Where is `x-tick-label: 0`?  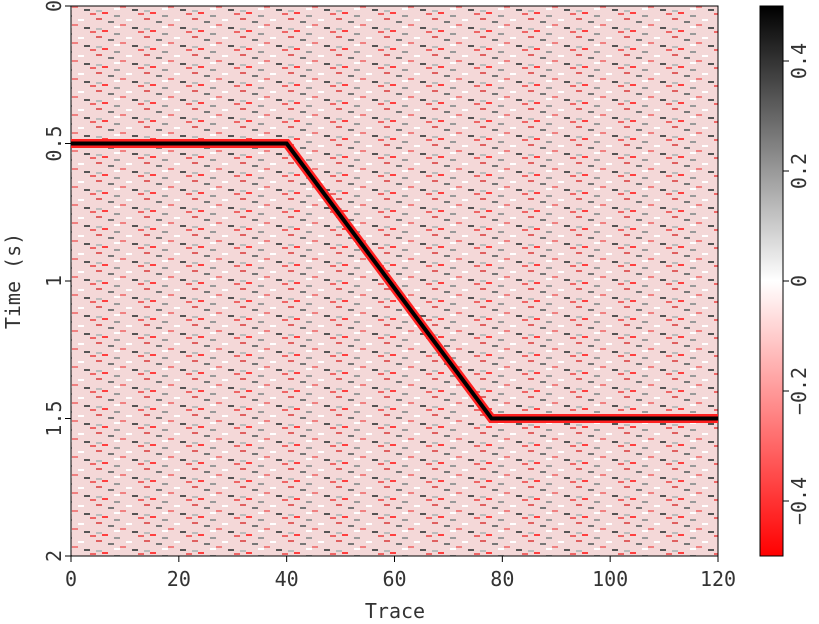
x-tick-label: 0 is located at coordinates (71, 579).